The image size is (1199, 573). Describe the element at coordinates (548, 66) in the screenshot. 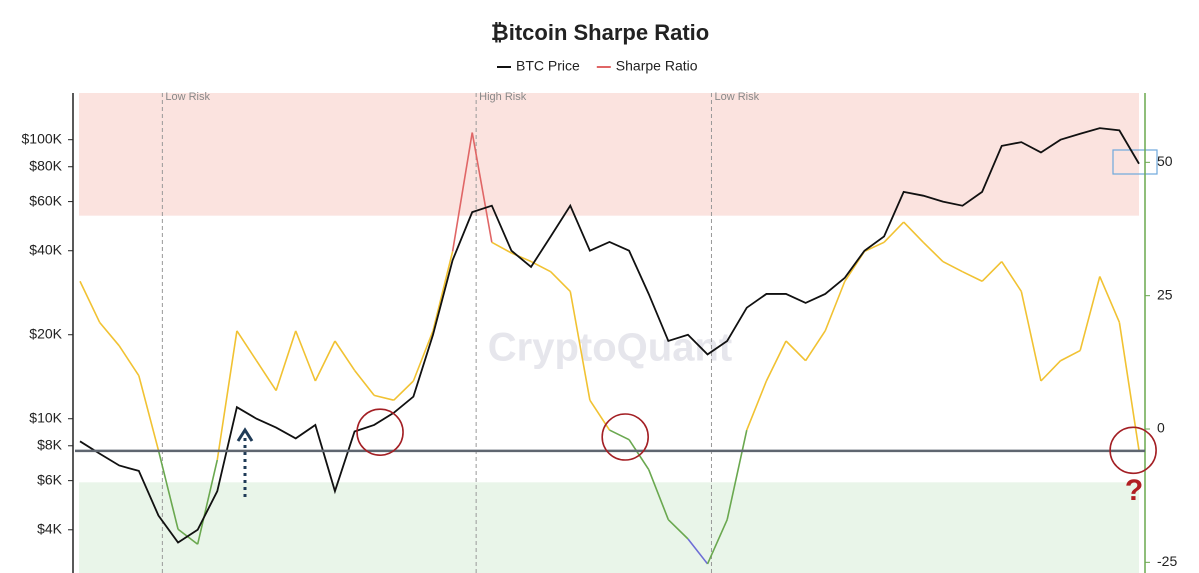

I see `legend-label: BTC Price` at that location.